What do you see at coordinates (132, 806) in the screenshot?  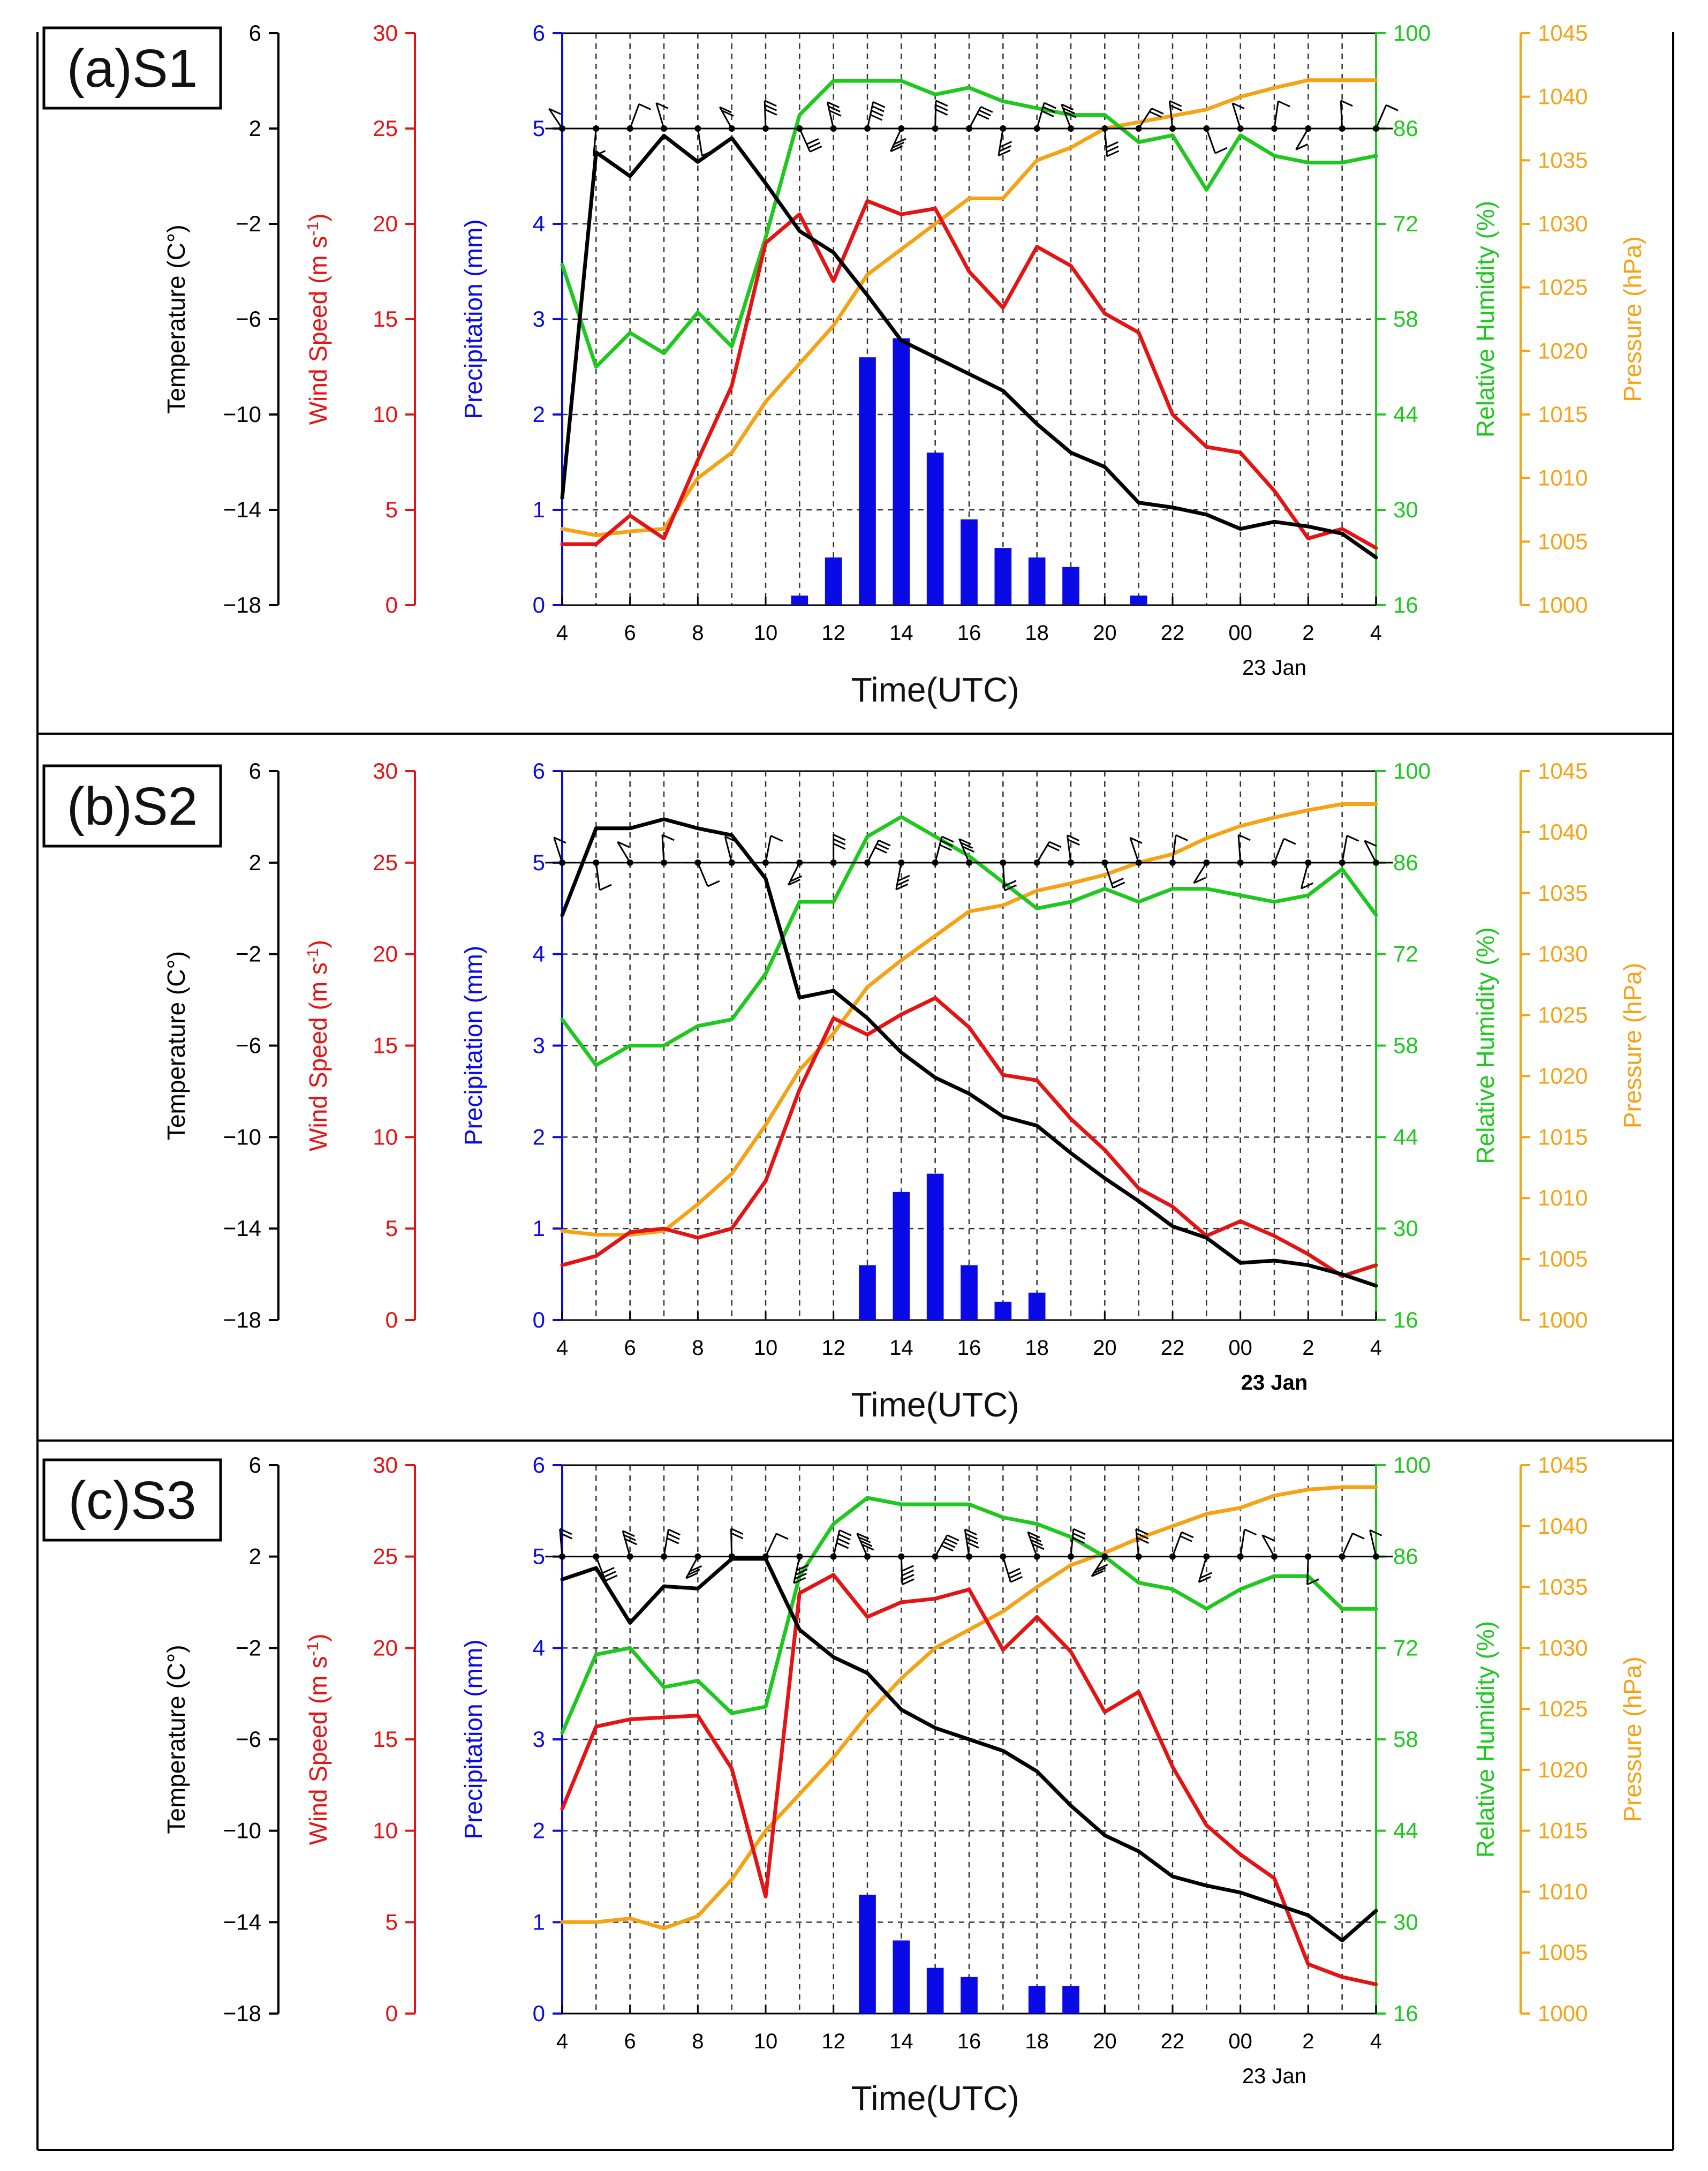 I see `panel-title-box` at bounding box center [132, 806].